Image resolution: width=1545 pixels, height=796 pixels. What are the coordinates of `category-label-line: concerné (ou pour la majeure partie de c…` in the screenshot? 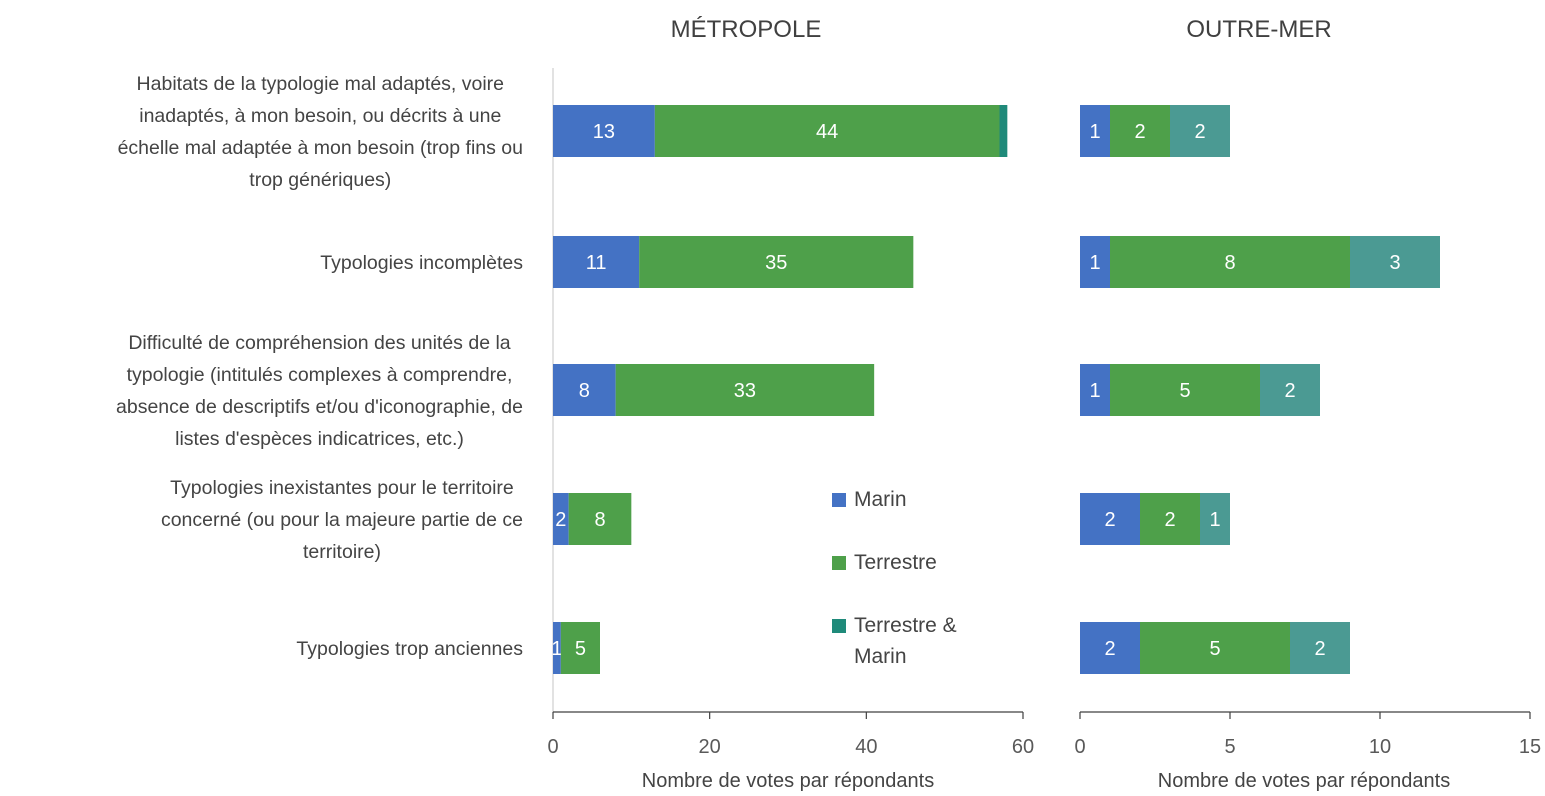 It's located at (341, 520).